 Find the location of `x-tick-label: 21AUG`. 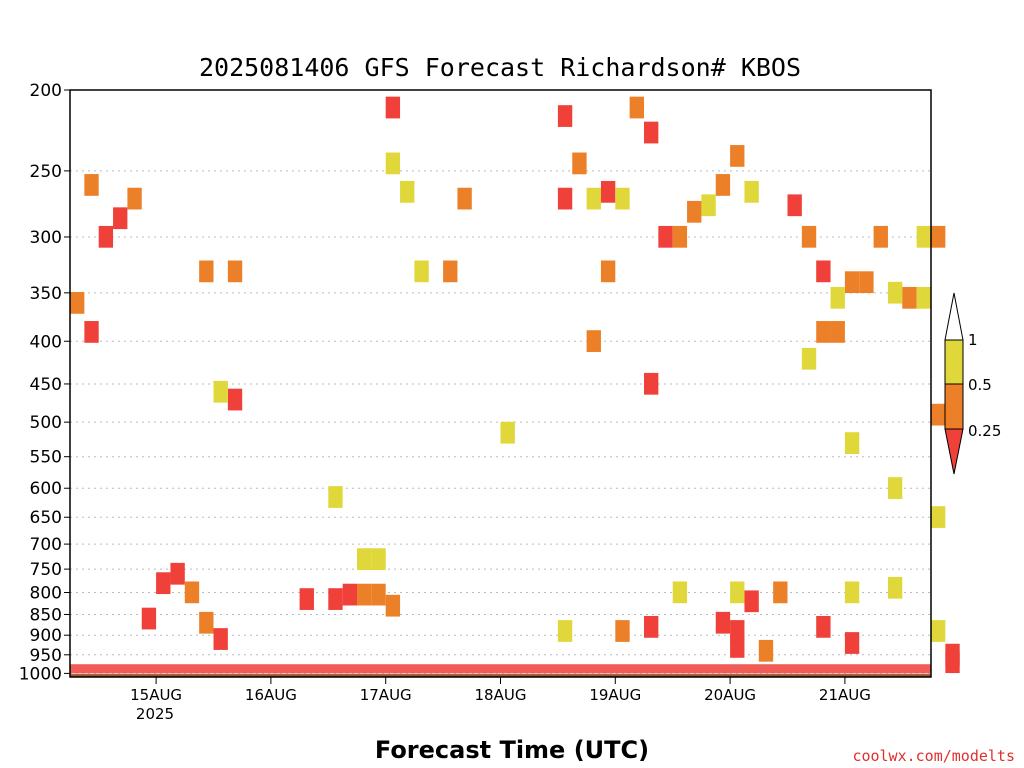

x-tick-label: 21AUG is located at coordinates (845, 695).